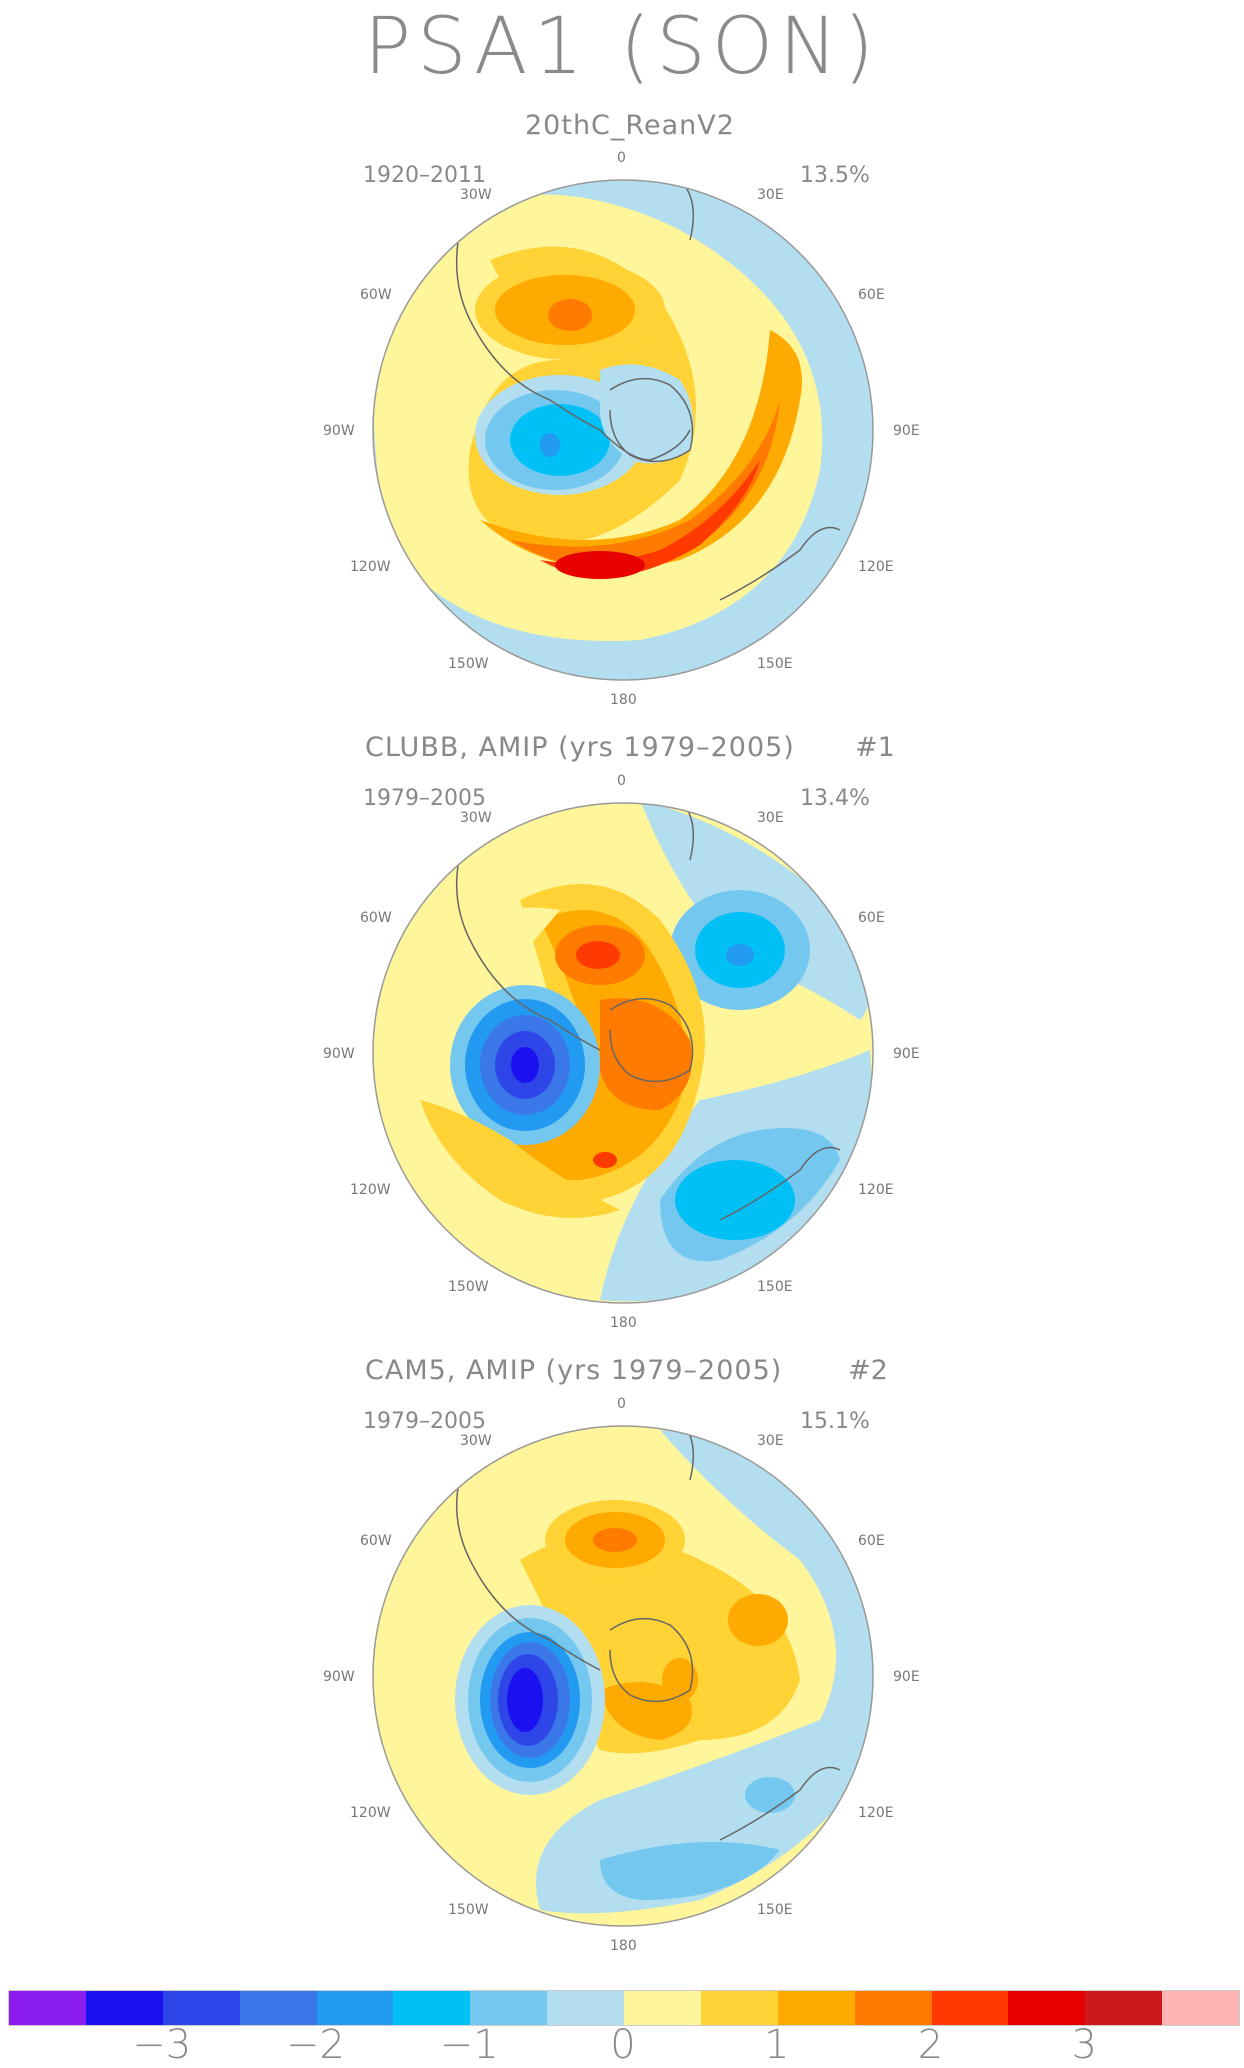  Describe the element at coordinates (162, 2045) in the screenshot. I see `colorbar-tick-label: −3` at that location.